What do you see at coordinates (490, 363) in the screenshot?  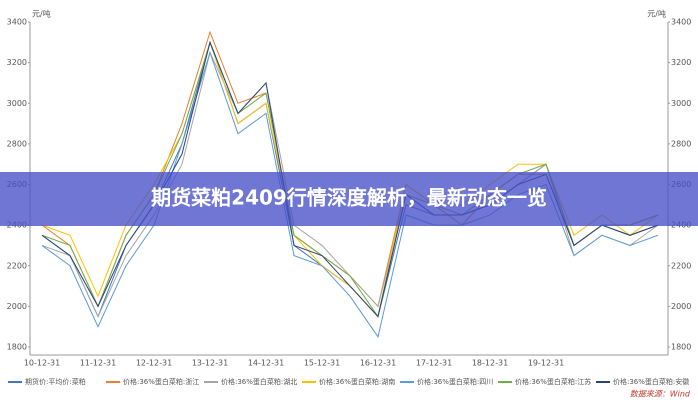 I see `x-tick-label: 18-12-31` at bounding box center [490, 363].